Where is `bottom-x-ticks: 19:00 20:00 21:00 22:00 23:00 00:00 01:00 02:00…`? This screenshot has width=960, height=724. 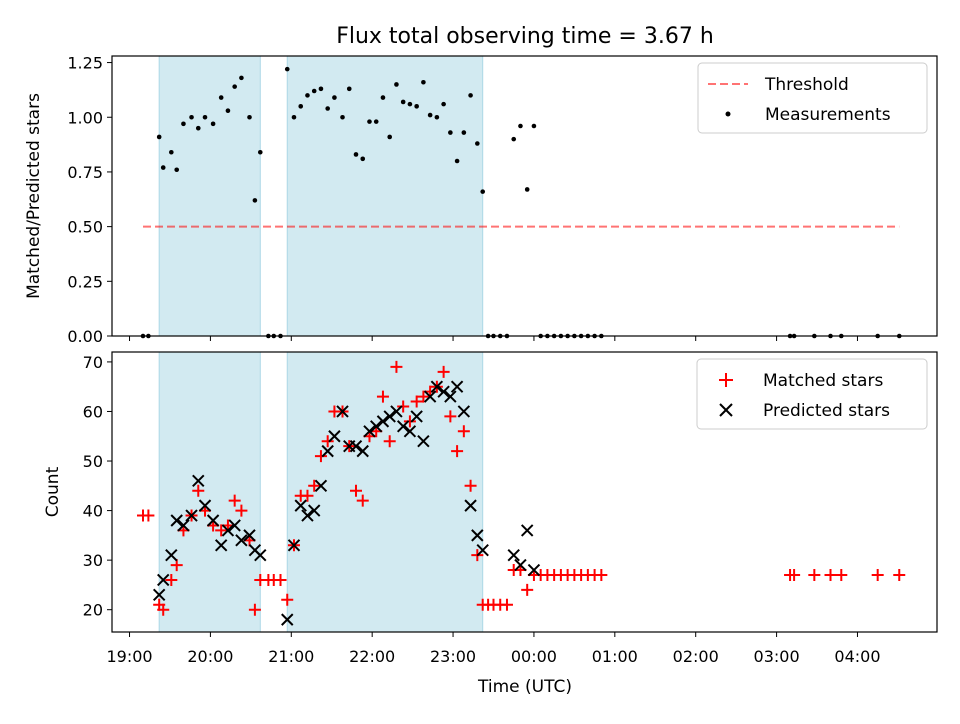
bottom-x-ticks: 19:00 20:00 21:00 22:00 23:00 00:00 01:00 02:00… is located at coordinates (493, 649).